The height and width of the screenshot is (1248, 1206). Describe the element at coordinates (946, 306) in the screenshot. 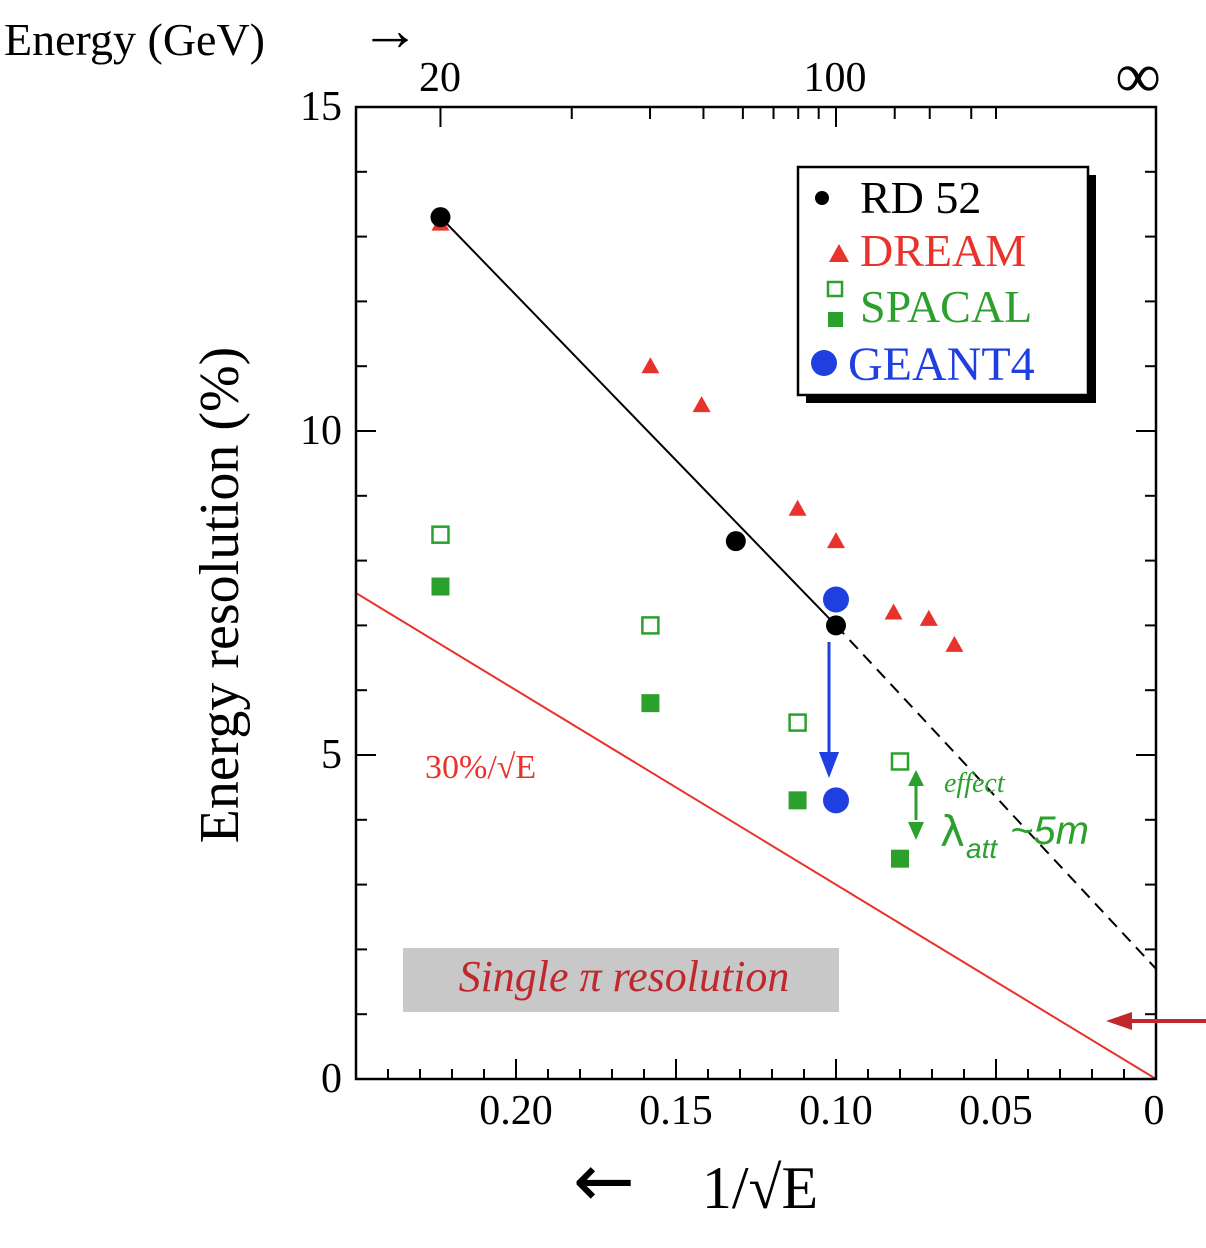

I see `legend-spacal-label: SPACAL` at that location.